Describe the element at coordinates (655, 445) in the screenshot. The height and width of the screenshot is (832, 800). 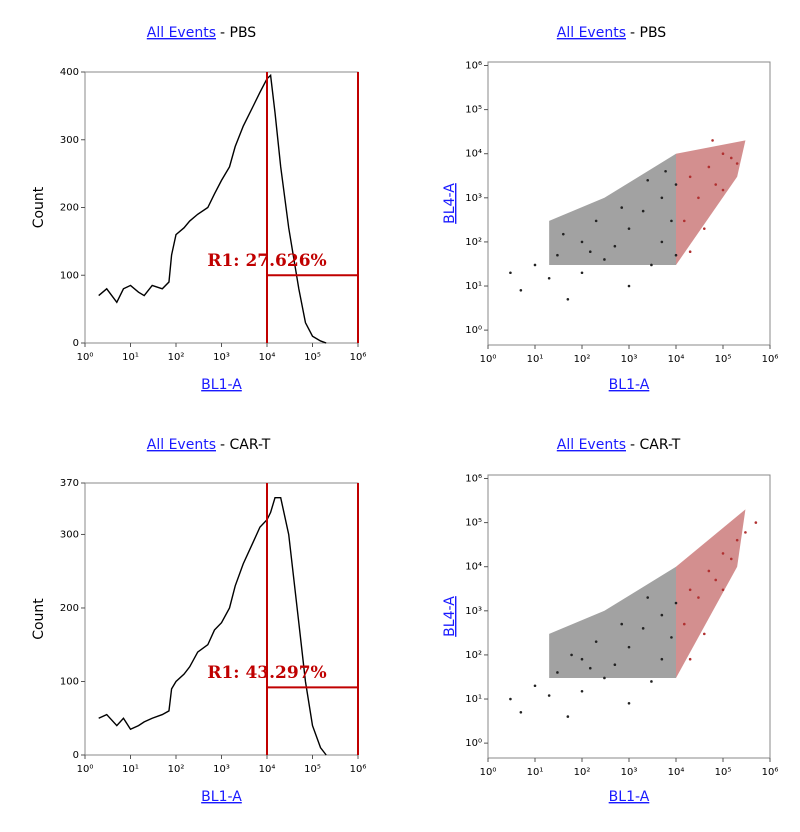
I see `chart-title: - CAR-T` at that location.